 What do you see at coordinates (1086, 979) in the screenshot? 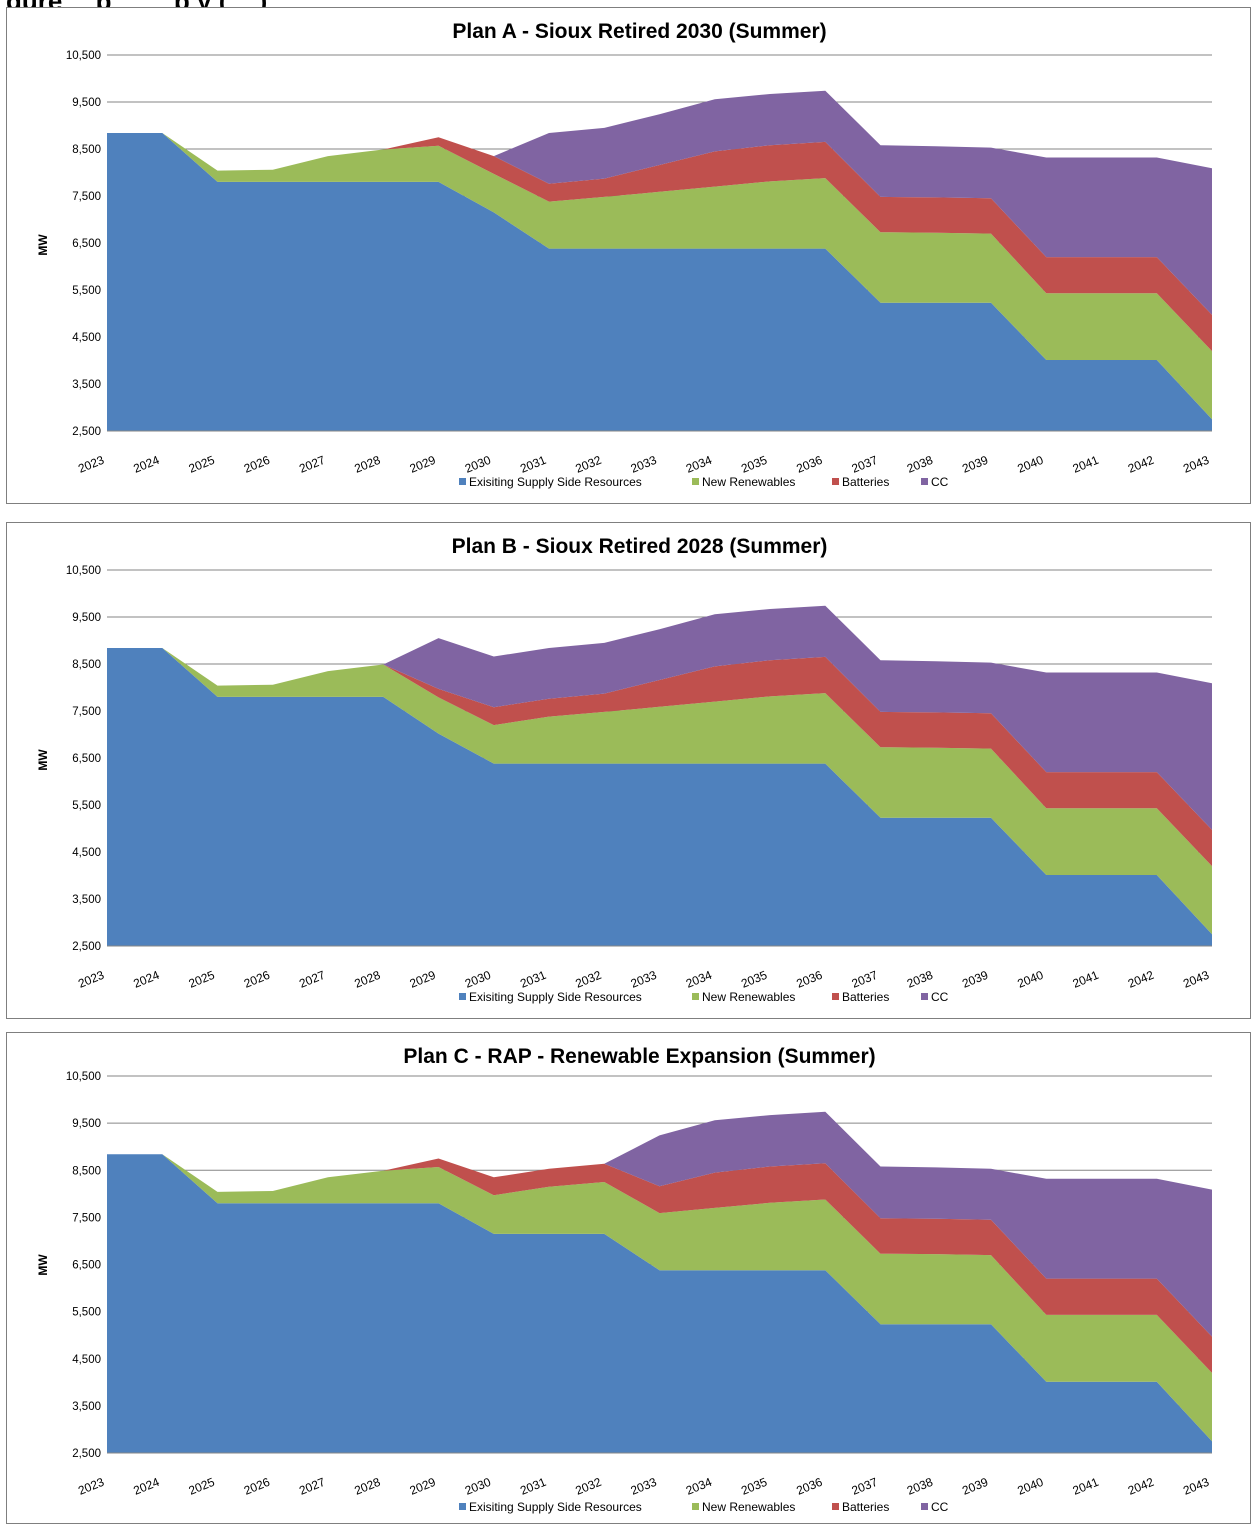
I see `x-tick-label: 2041` at bounding box center [1086, 979].